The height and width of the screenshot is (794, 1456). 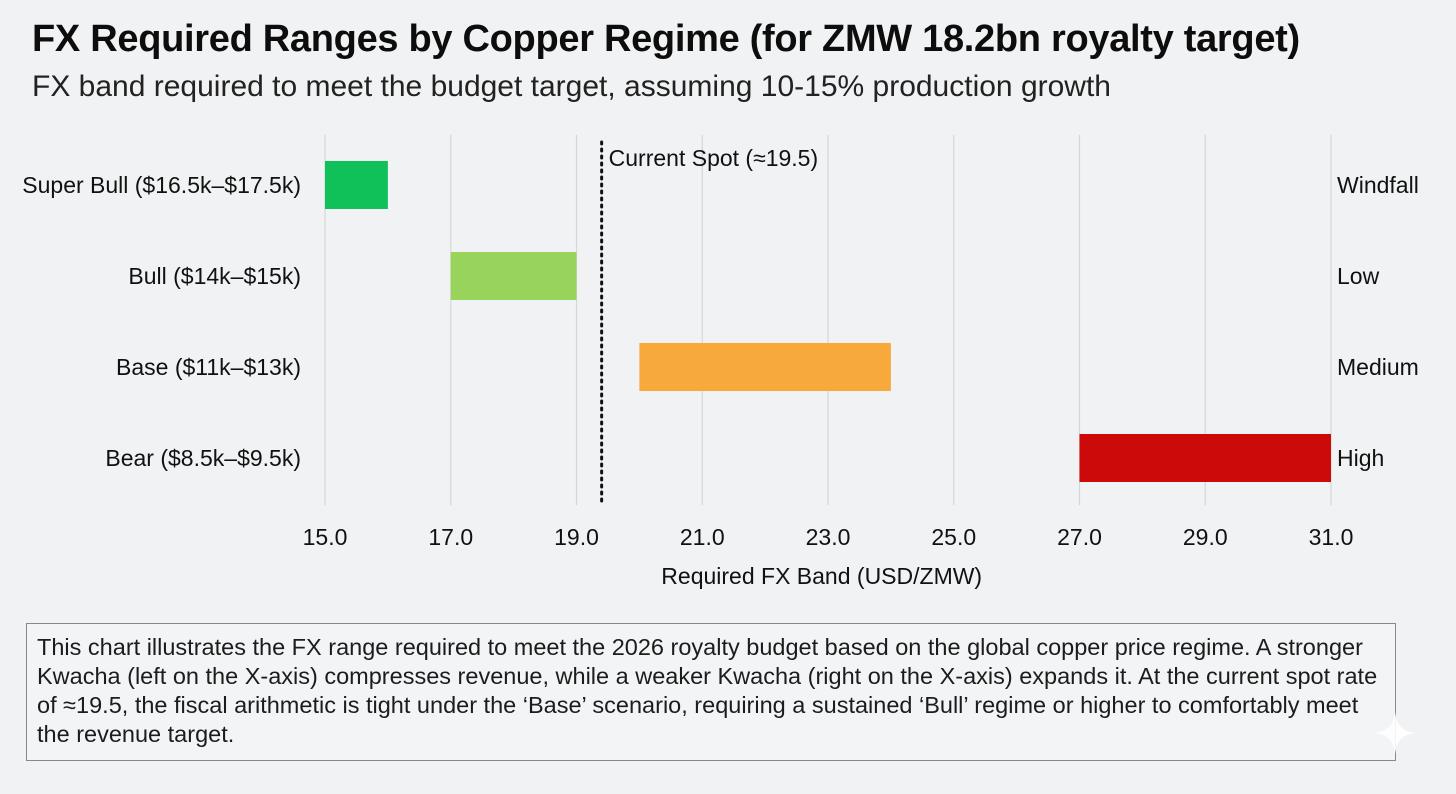 What do you see at coordinates (1395, 733) in the screenshot?
I see `sparkle-icon` at bounding box center [1395, 733].